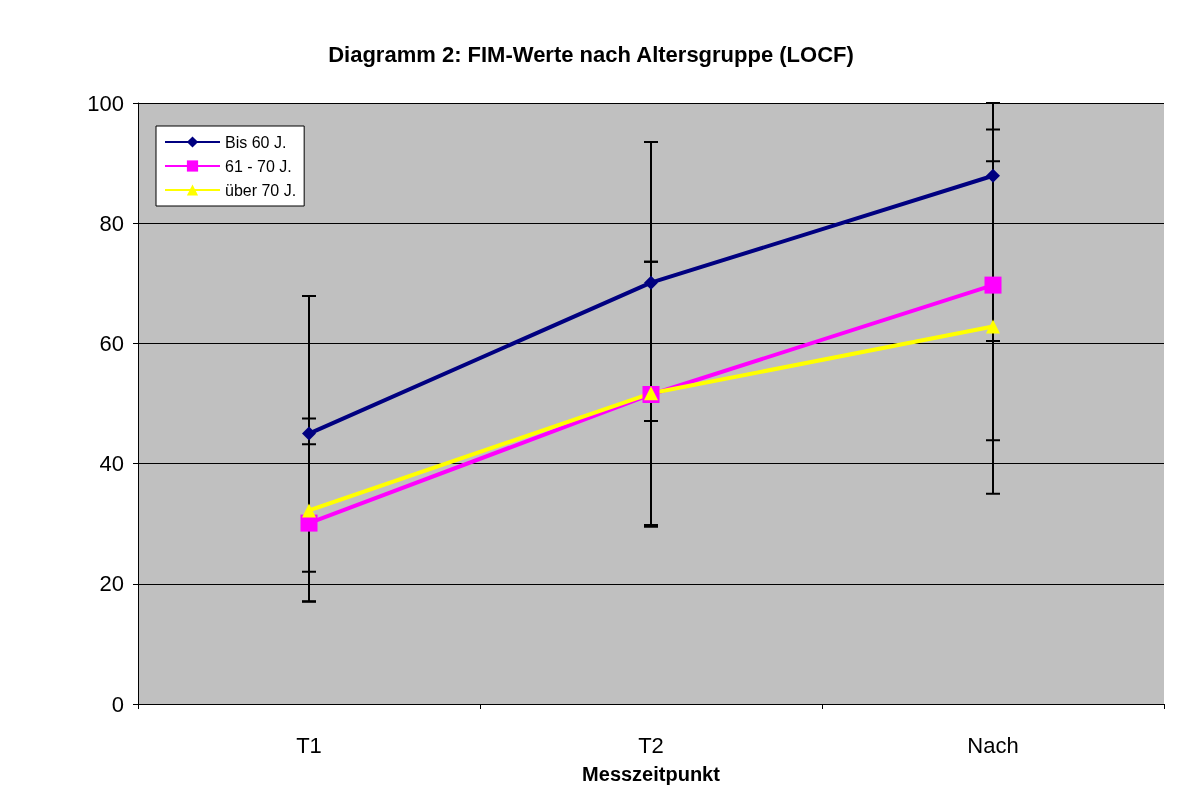 Image resolution: width=1182 pixels, height=812 pixels. What do you see at coordinates (651, 745) in the screenshot?
I see `x-tick-label: T2` at bounding box center [651, 745].